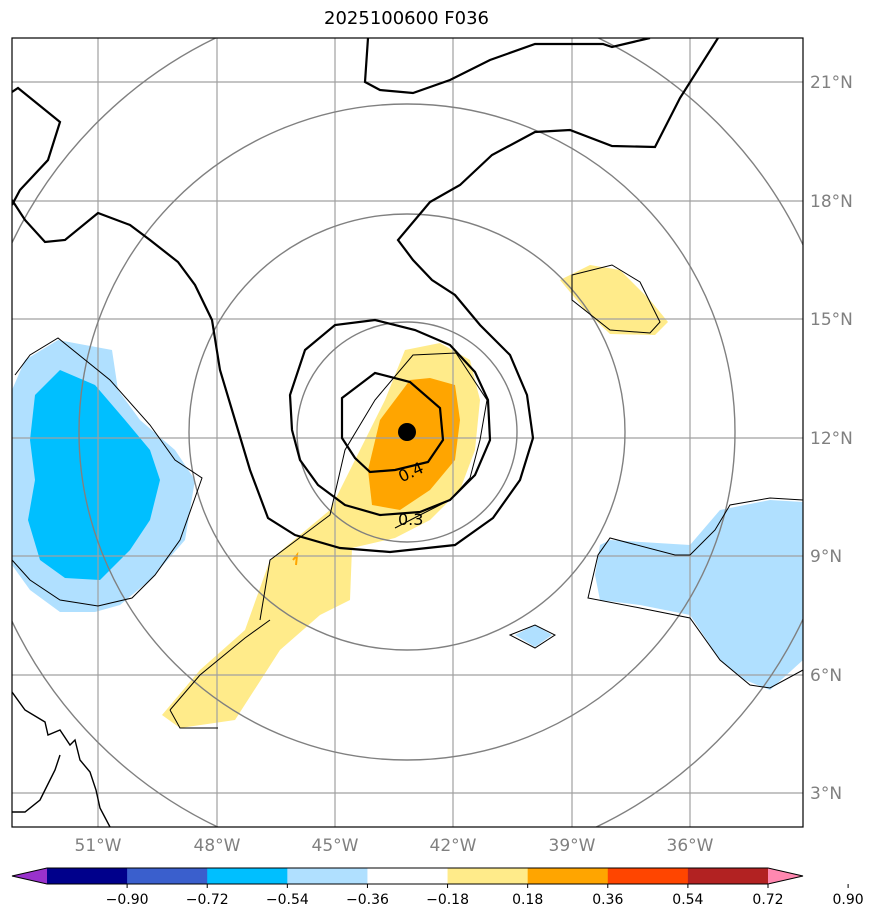 This screenshot has height=924, width=873. What do you see at coordinates (394, 846) in the screenshot?
I see `longitude-labels: 51°W 48°W 45°W 42°W 39°W 36°W` at bounding box center [394, 846].